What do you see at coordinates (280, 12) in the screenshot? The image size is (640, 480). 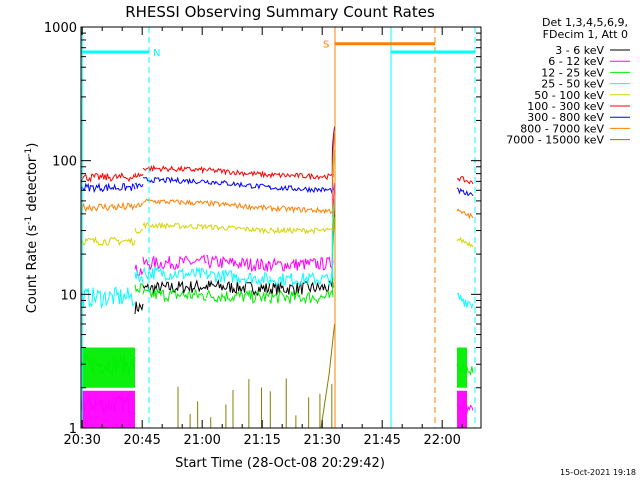 I see `chart-title: RHESSI Observing Summary Count Rates` at bounding box center [280, 12].